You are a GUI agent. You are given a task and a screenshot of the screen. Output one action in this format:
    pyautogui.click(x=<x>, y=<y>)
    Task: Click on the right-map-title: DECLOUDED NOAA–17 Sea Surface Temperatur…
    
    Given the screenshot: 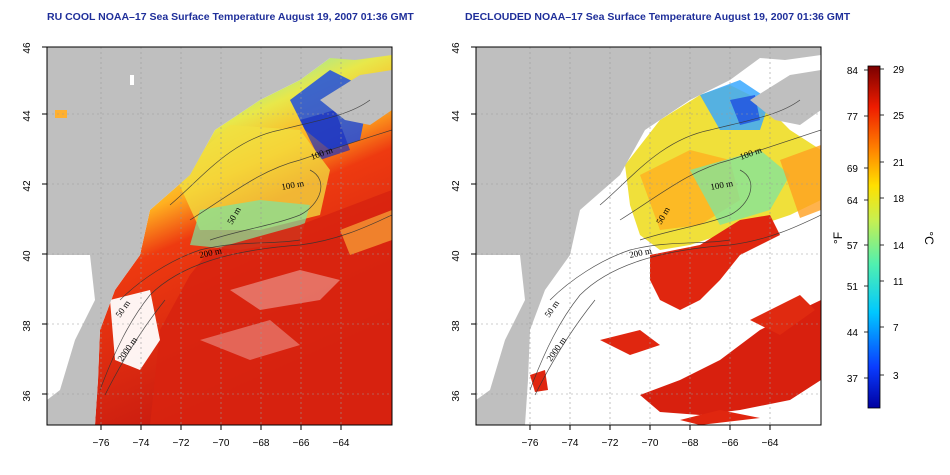 What is the action you would take?
    pyautogui.click(x=658, y=17)
    